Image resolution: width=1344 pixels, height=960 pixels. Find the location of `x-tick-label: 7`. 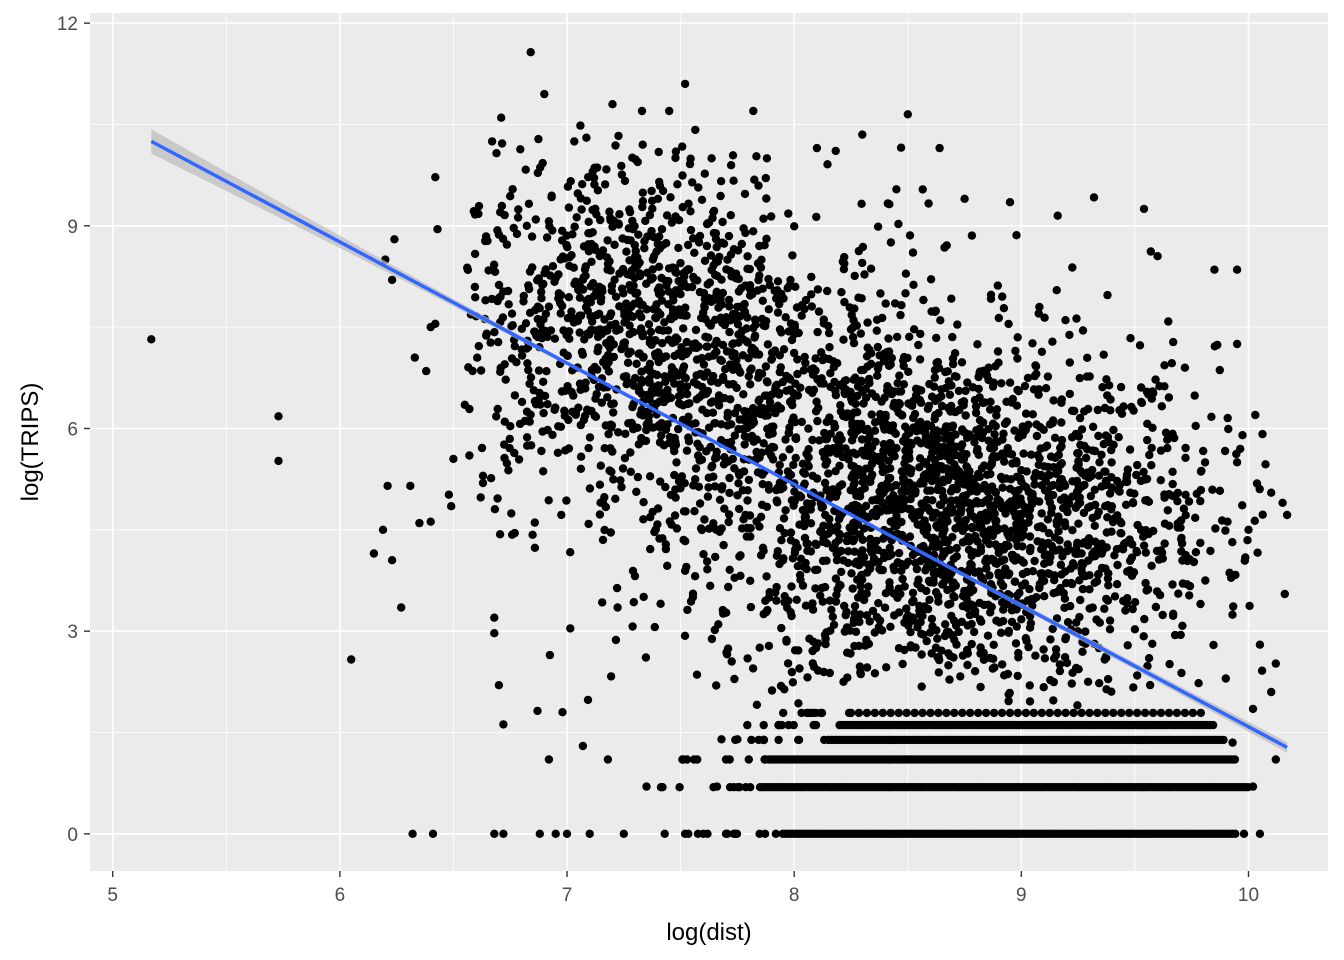

x-tick-label: 7 is located at coordinates (567, 895).